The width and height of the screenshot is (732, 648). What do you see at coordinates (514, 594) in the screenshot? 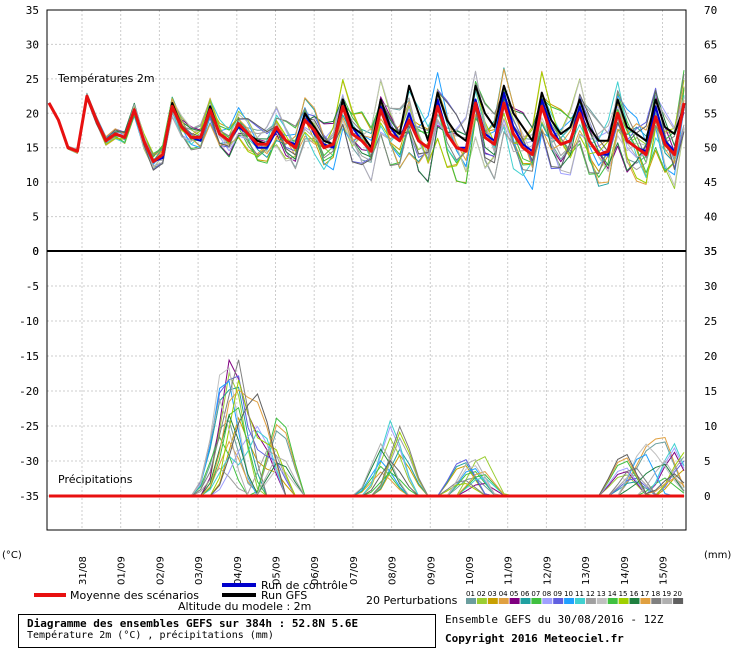
I see `perturbation-id-label: 05` at bounding box center [514, 594].